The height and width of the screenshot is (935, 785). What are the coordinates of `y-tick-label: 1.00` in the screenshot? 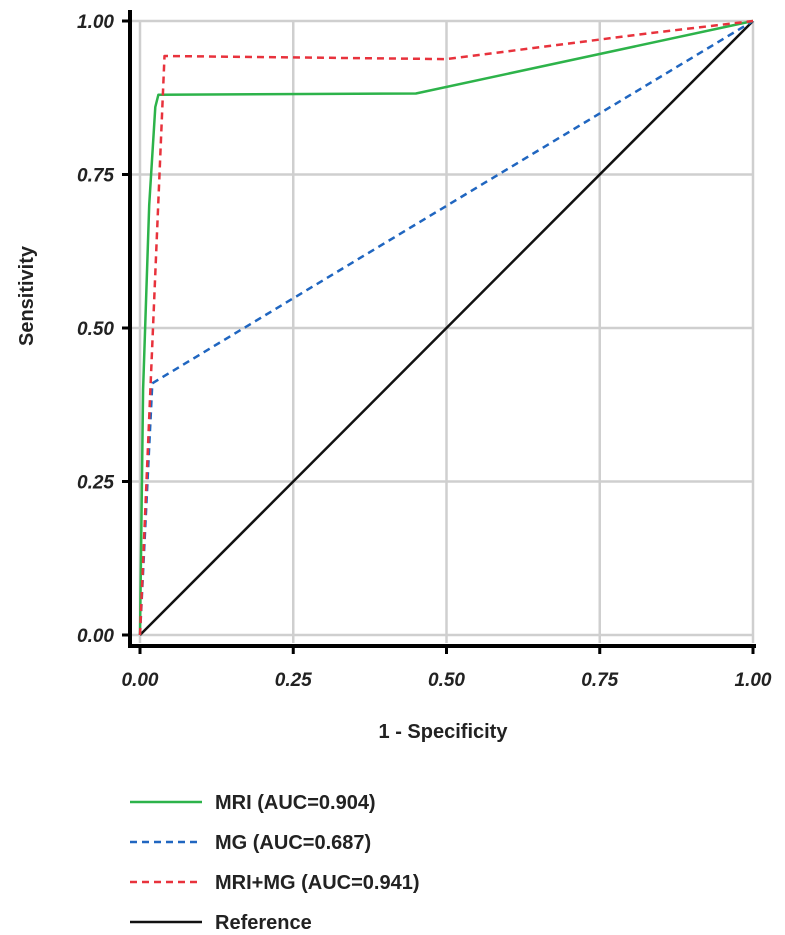 It's located at (95, 22).